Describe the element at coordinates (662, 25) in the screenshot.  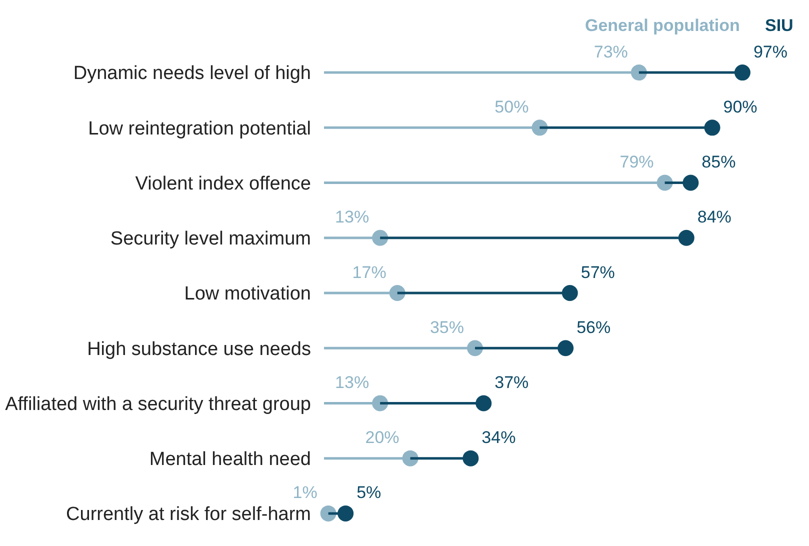
I see `text: General population` at that location.